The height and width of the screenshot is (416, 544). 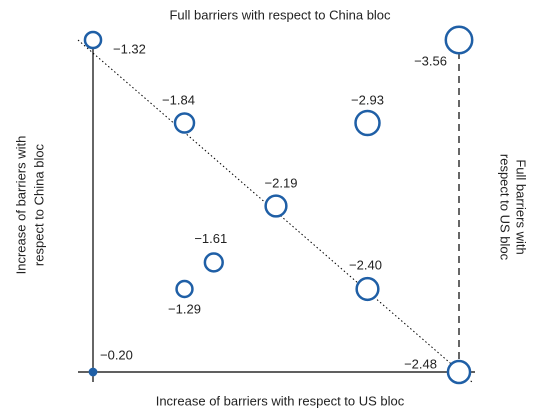 What do you see at coordinates (116, 354) in the screenshot?
I see `value-label: −0.20` at bounding box center [116, 354].